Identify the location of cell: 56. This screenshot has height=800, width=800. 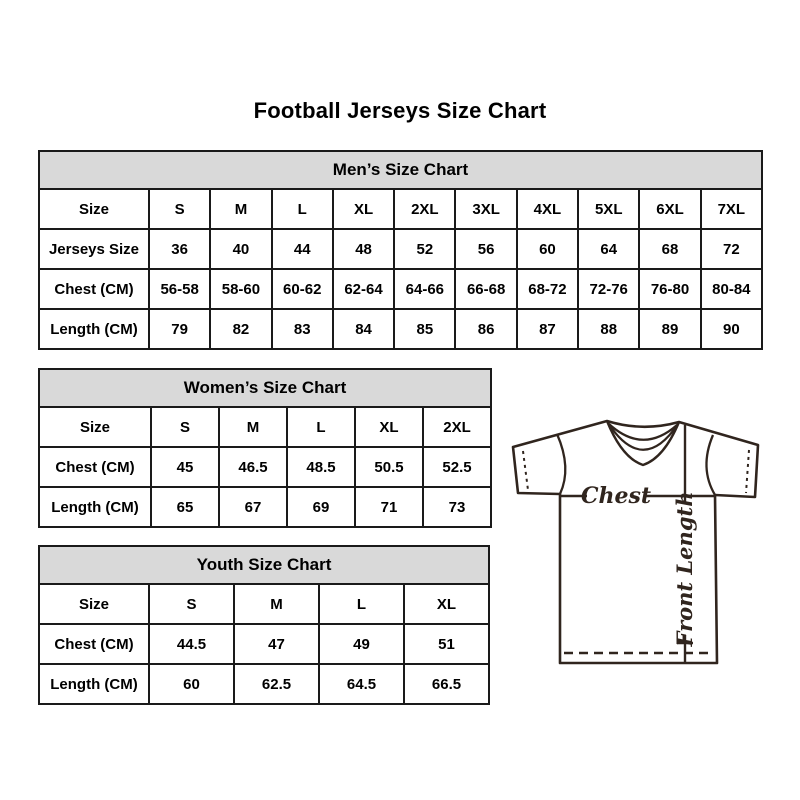
(486, 249).